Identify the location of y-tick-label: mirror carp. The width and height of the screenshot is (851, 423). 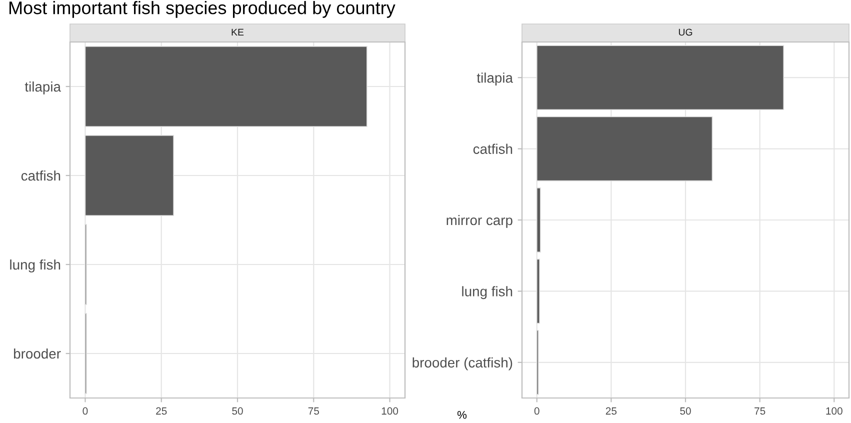
(479, 221).